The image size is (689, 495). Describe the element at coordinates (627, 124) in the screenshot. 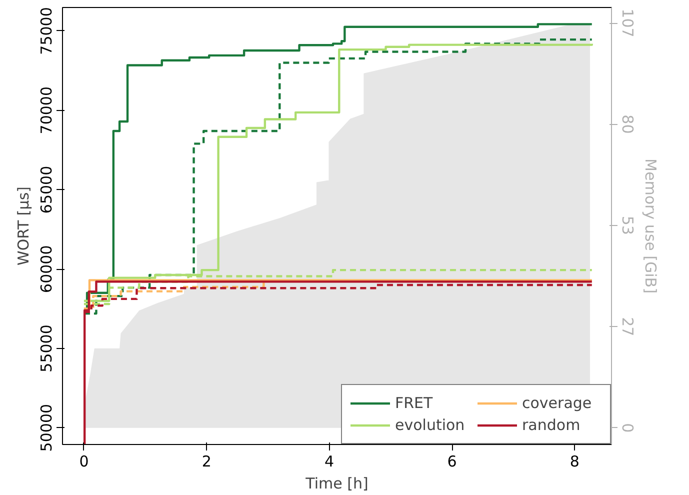

I see `y2-tick-label: 80` at that location.